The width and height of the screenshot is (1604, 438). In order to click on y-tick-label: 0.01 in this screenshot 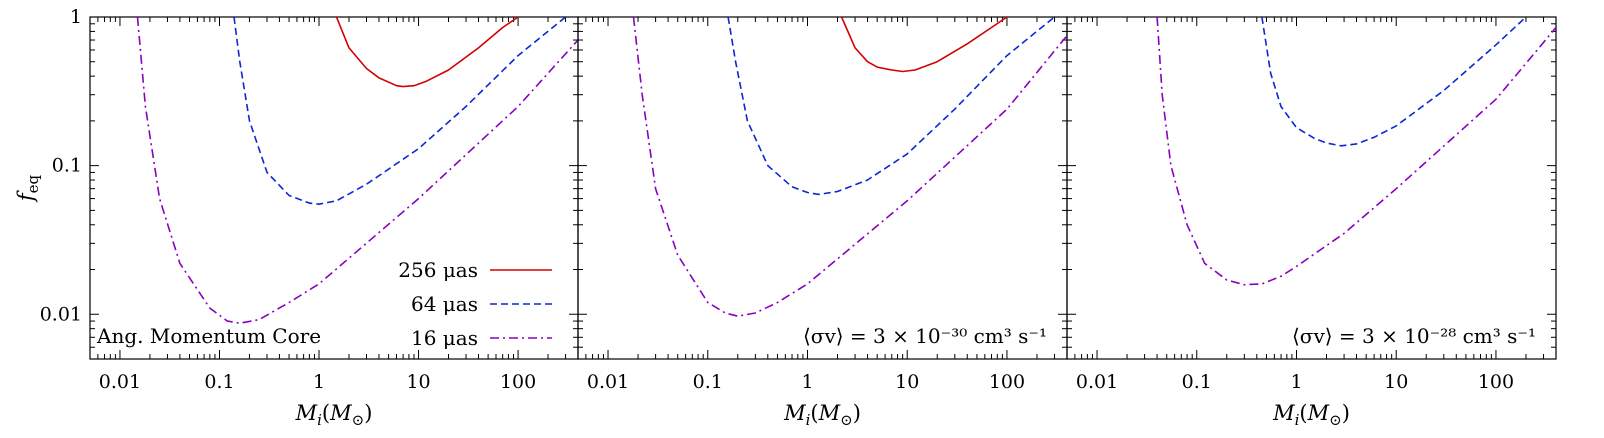, I will do `click(61, 314)`.